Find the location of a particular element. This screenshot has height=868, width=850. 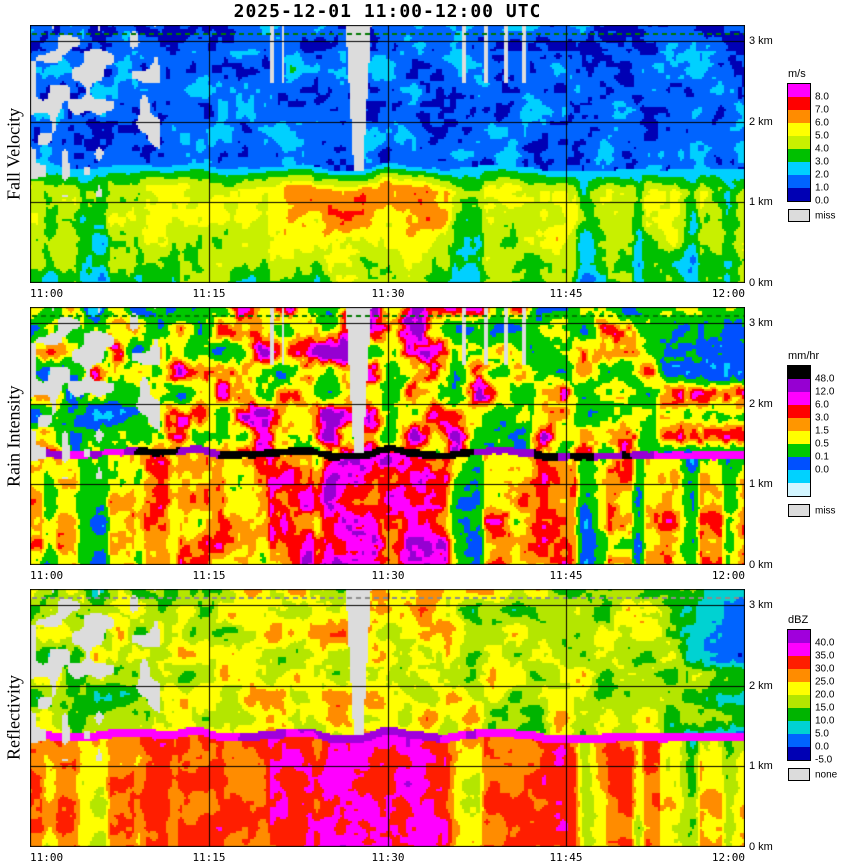

colorbar-tick-label: 1.0 is located at coordinates (822, 188).